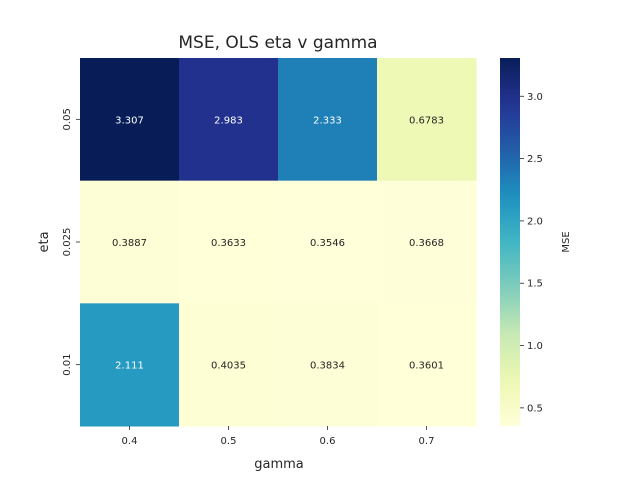 The width and height of the screenshot is (640, 485). I want to click on colorbar, so click(510, 242).